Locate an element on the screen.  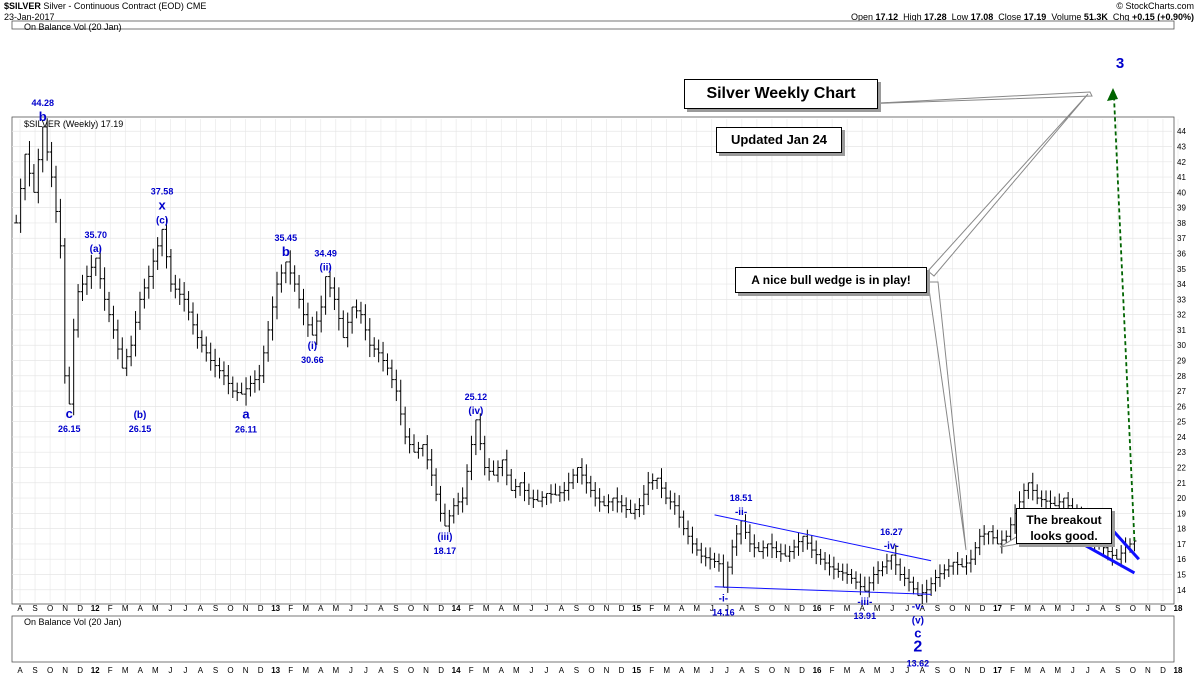
wave-label-name: -i- is located at coordinates (723, 598).